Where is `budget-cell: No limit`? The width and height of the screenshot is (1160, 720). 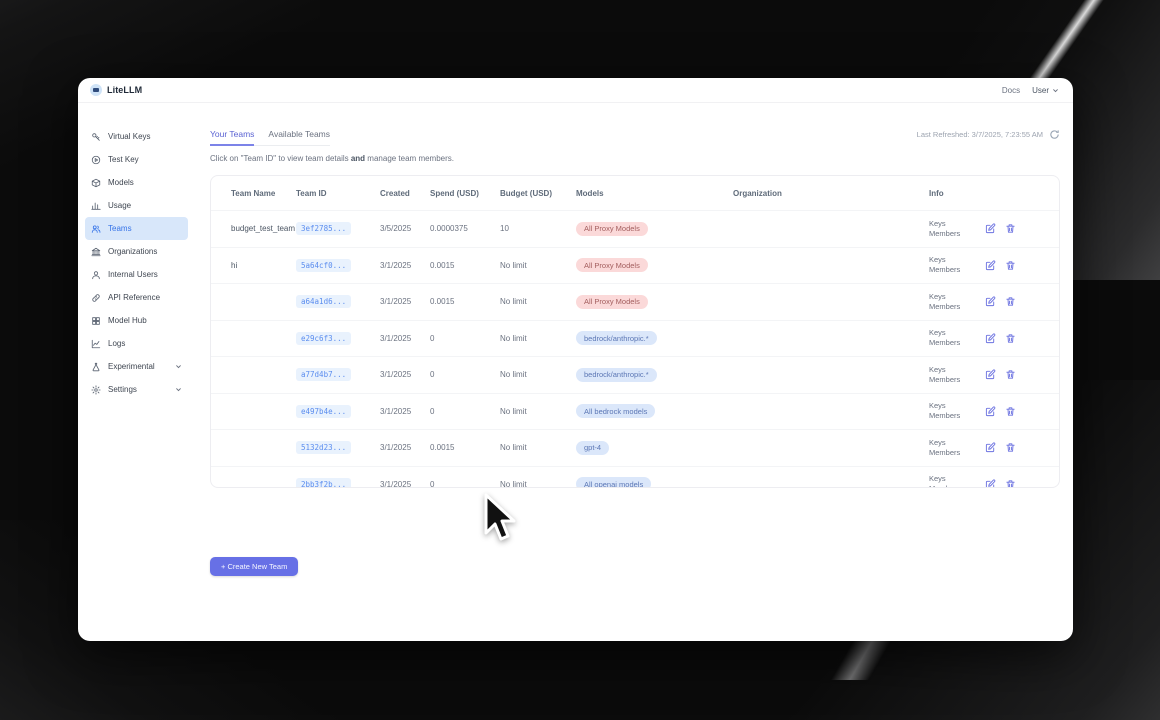 budget-cell: No limit is located at coordinates (513, 338).